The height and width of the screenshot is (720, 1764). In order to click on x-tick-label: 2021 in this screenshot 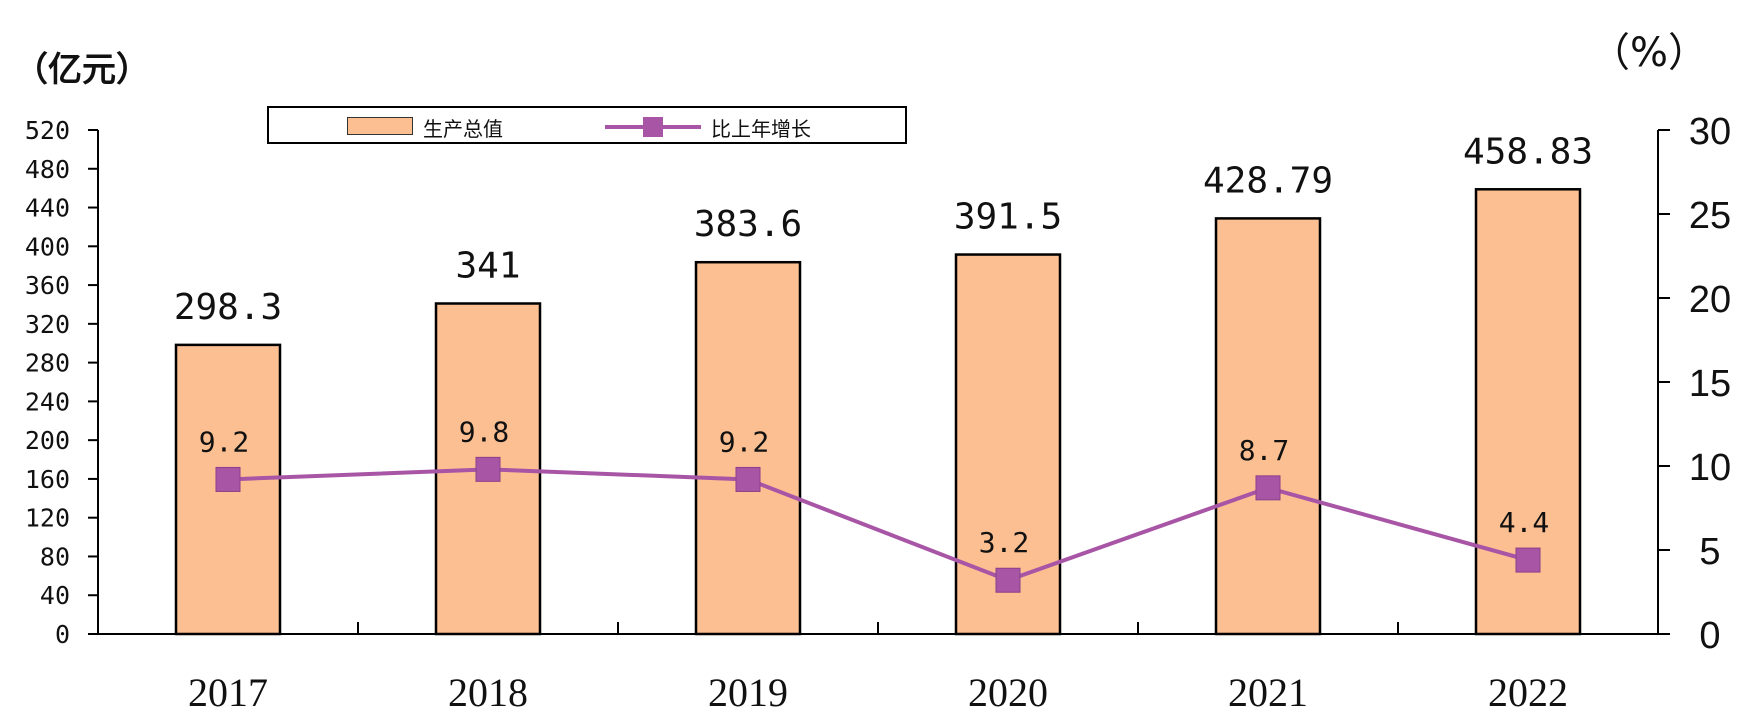, I will do `click(1268, 692)`.